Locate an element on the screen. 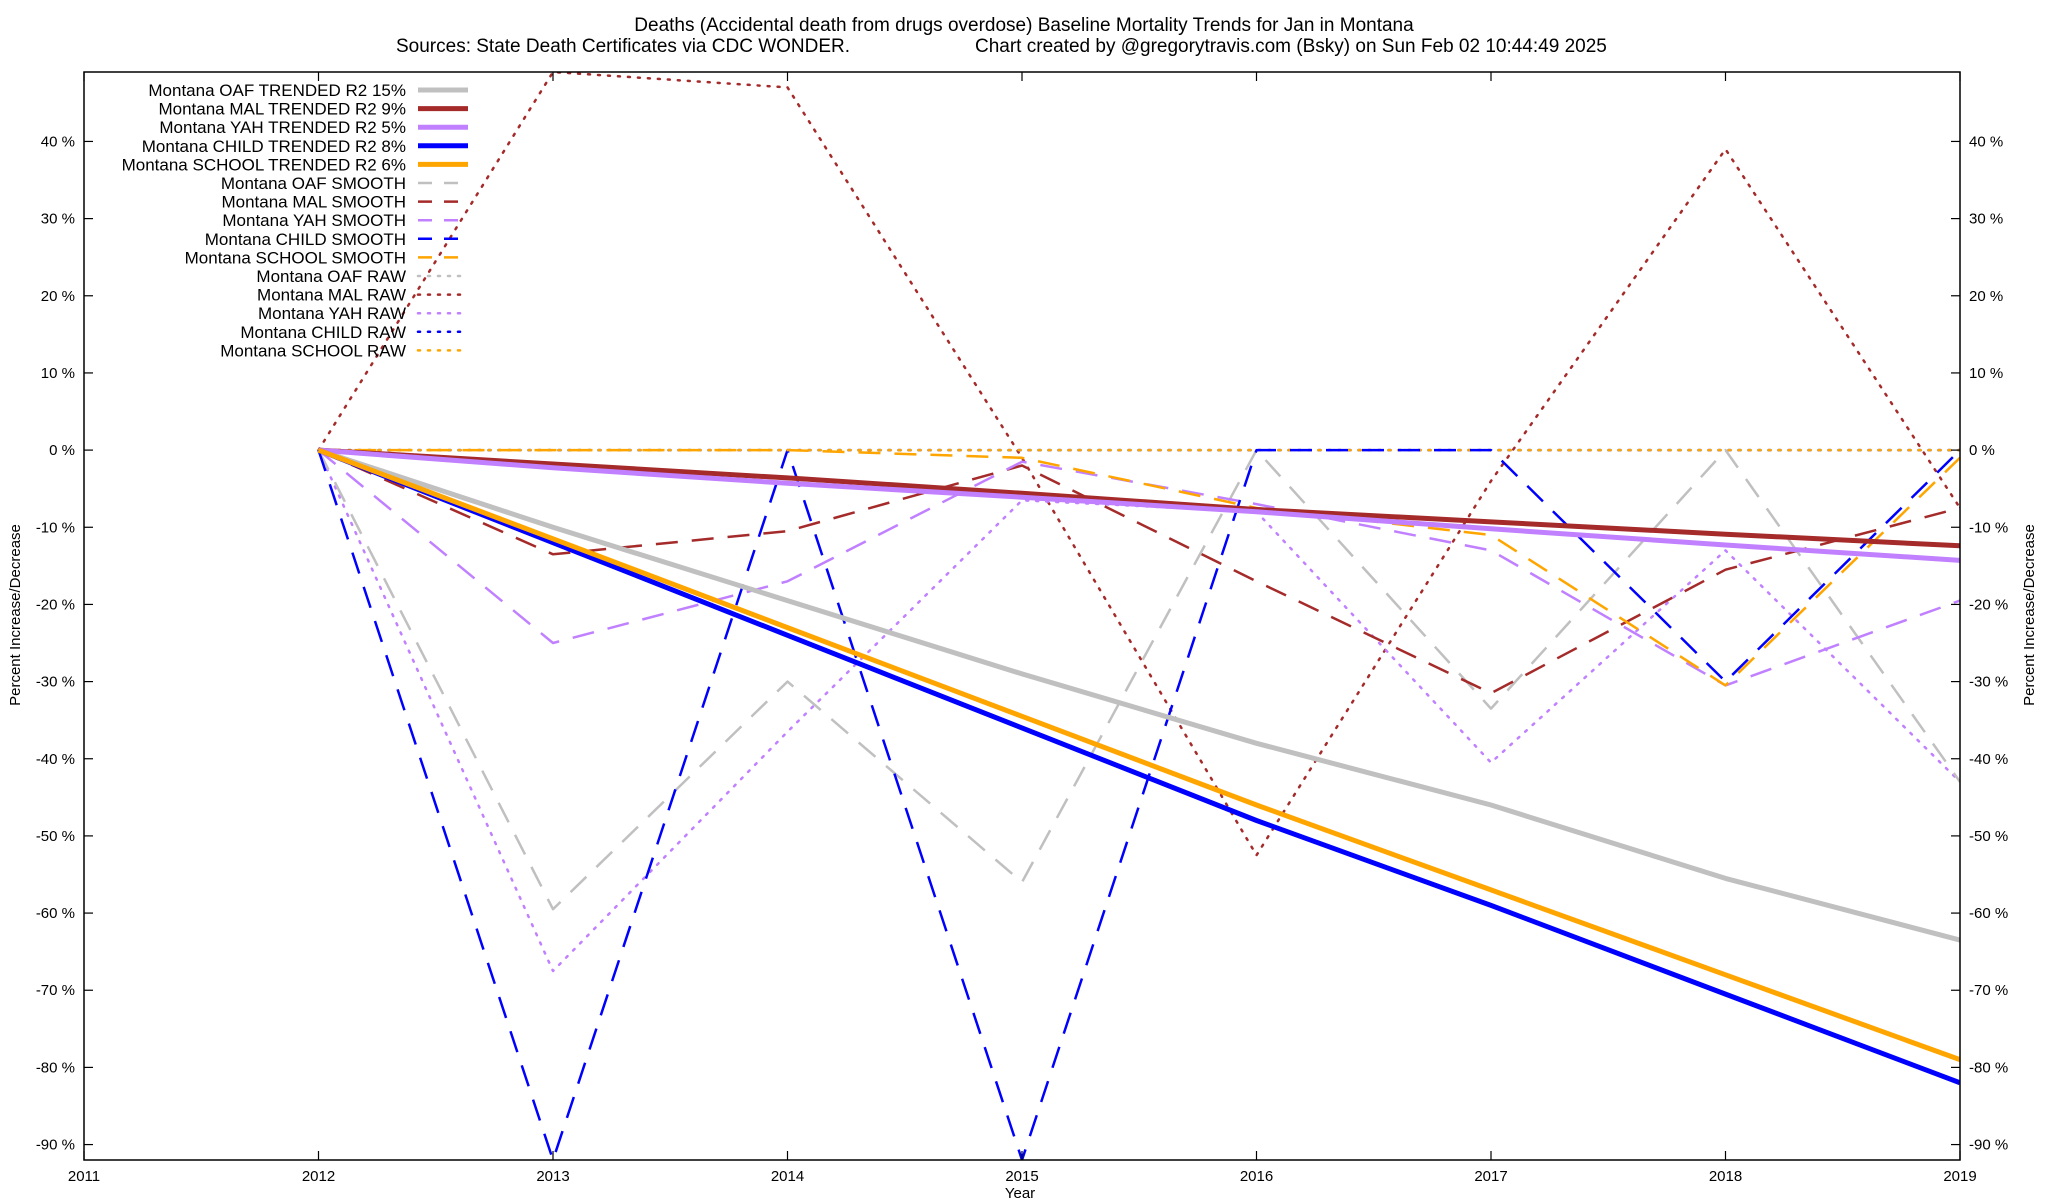 This screenshot has width=2048, height=1200. y-tick-label-right: -30 % is located at coordinates (1988, 682).